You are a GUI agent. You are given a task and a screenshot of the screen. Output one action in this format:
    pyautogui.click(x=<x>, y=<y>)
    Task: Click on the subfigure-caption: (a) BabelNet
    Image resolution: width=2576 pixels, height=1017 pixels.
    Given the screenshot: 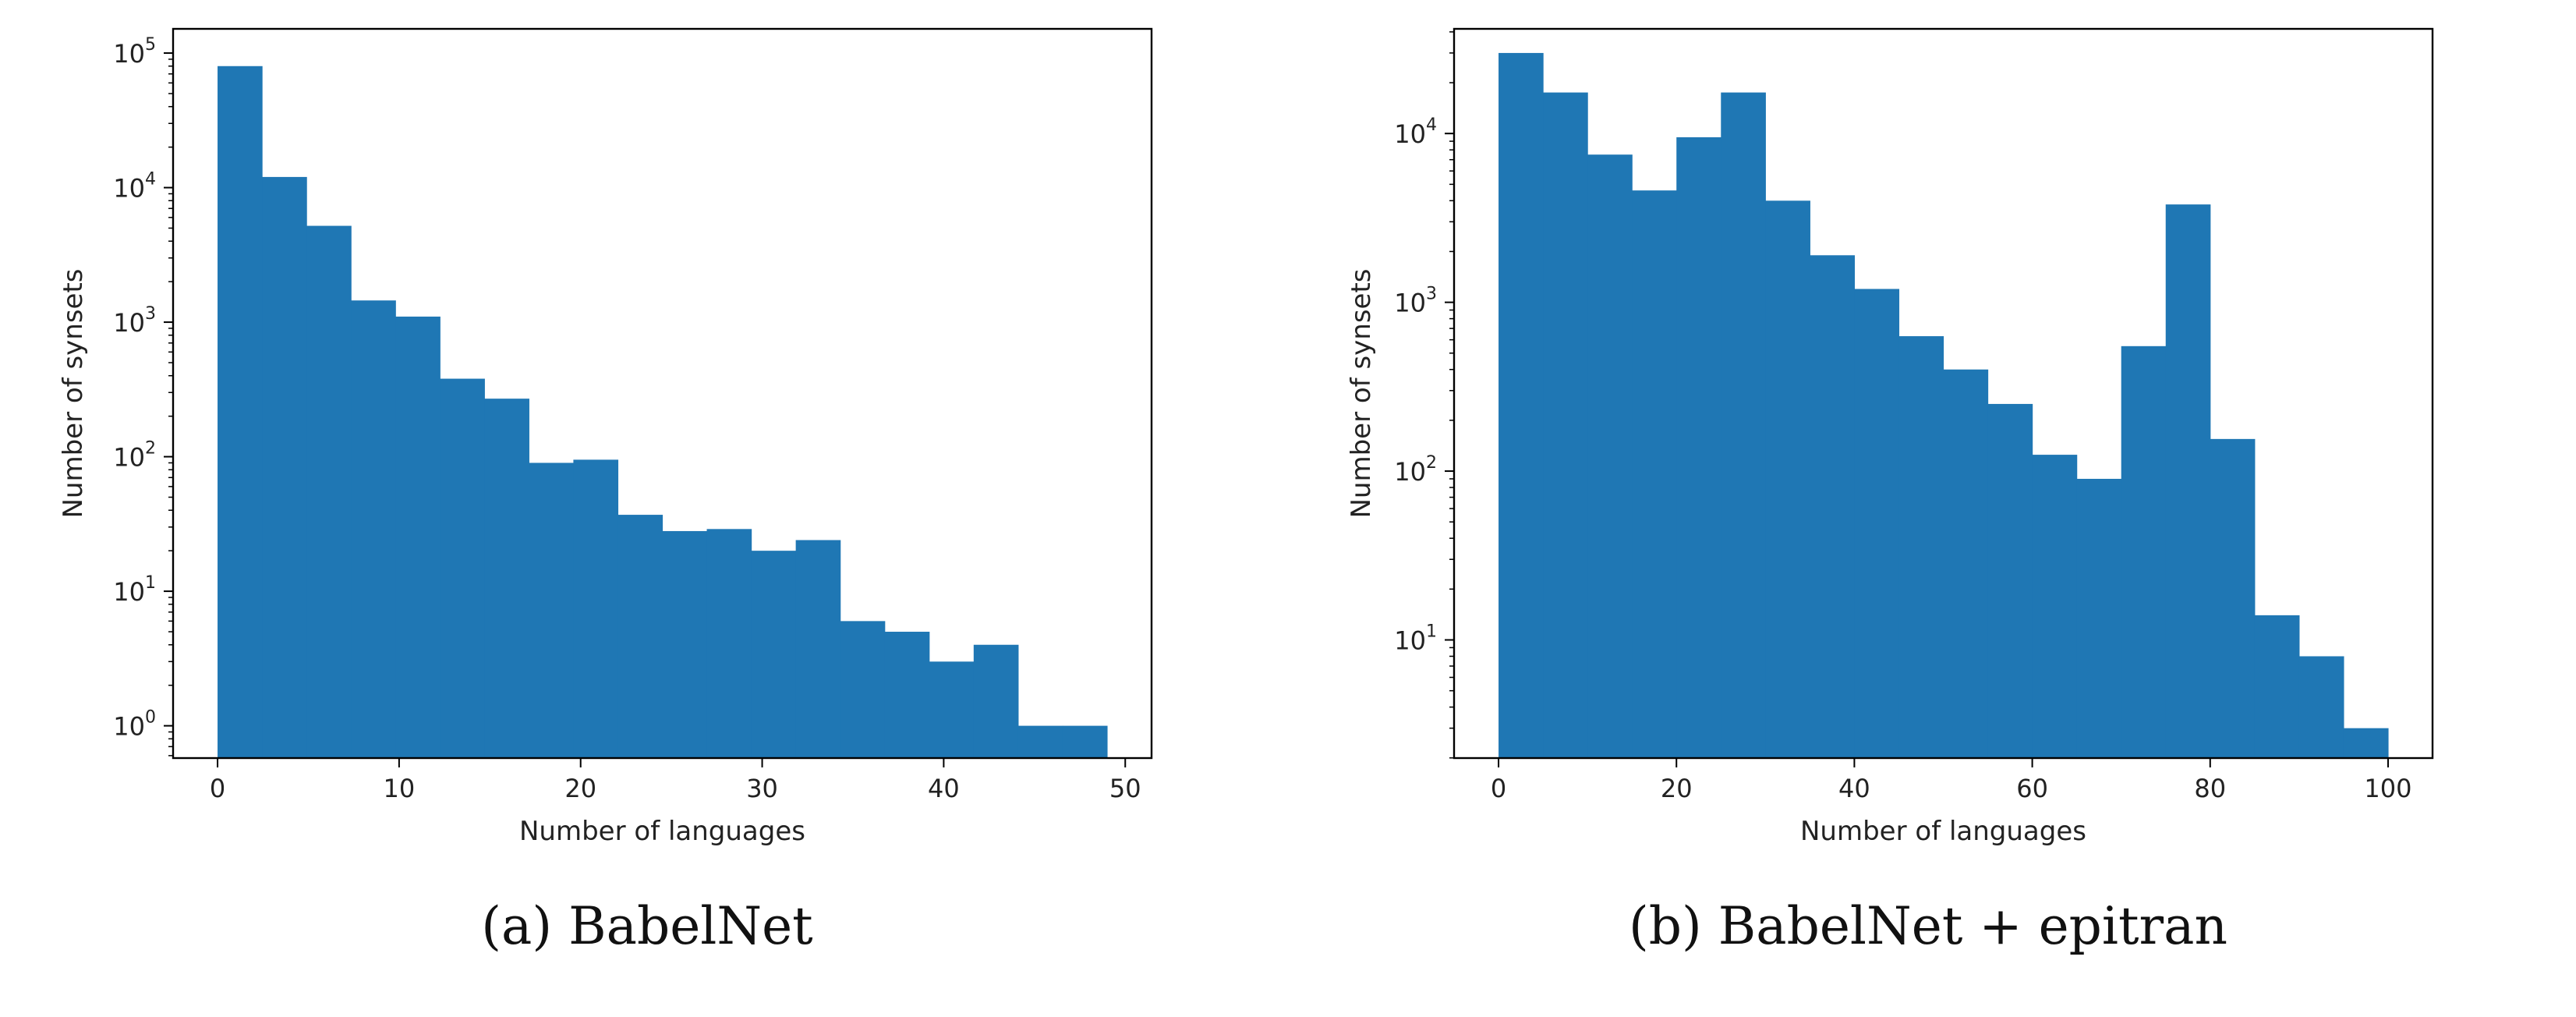 What is the action you would take?
    pyautogui.click(x=646, y=926)
    